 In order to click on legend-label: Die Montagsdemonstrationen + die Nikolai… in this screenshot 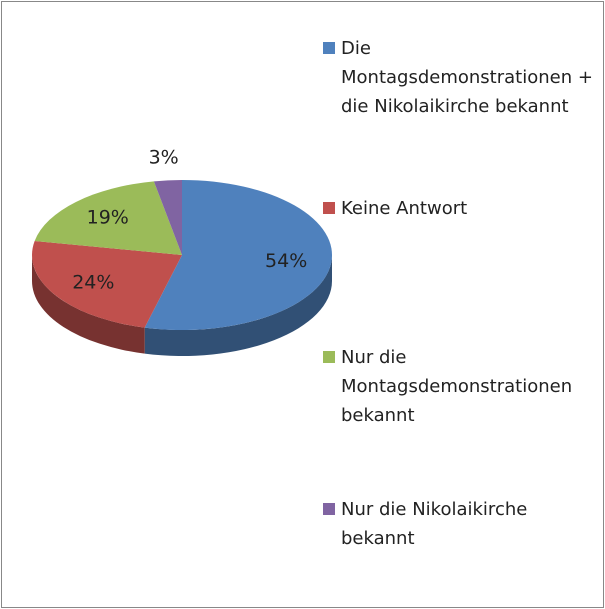, I will do `click(467, 77)`.